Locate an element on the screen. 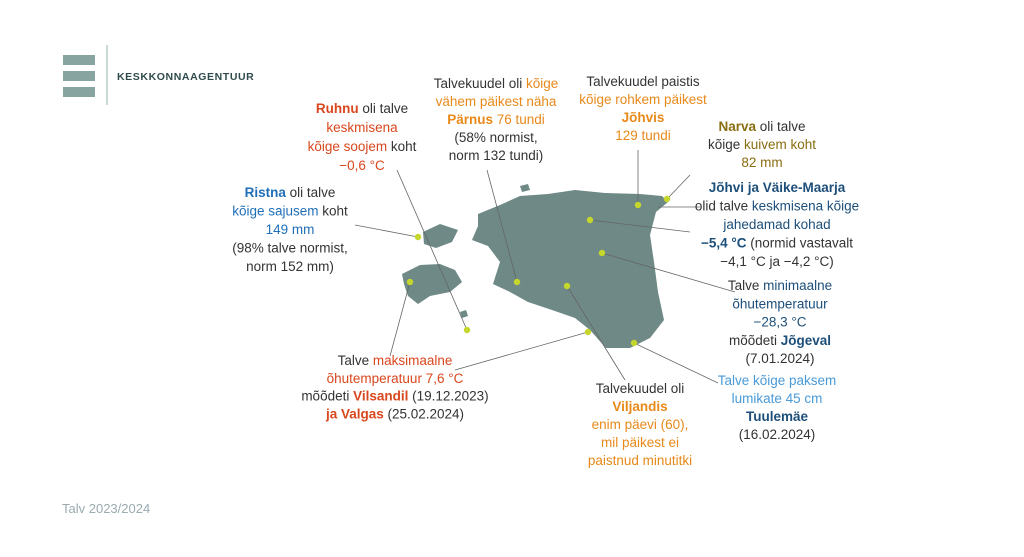 The image size is (1024, 557). text-segment: keskmisena kõige is located at coordinates (805, 206).